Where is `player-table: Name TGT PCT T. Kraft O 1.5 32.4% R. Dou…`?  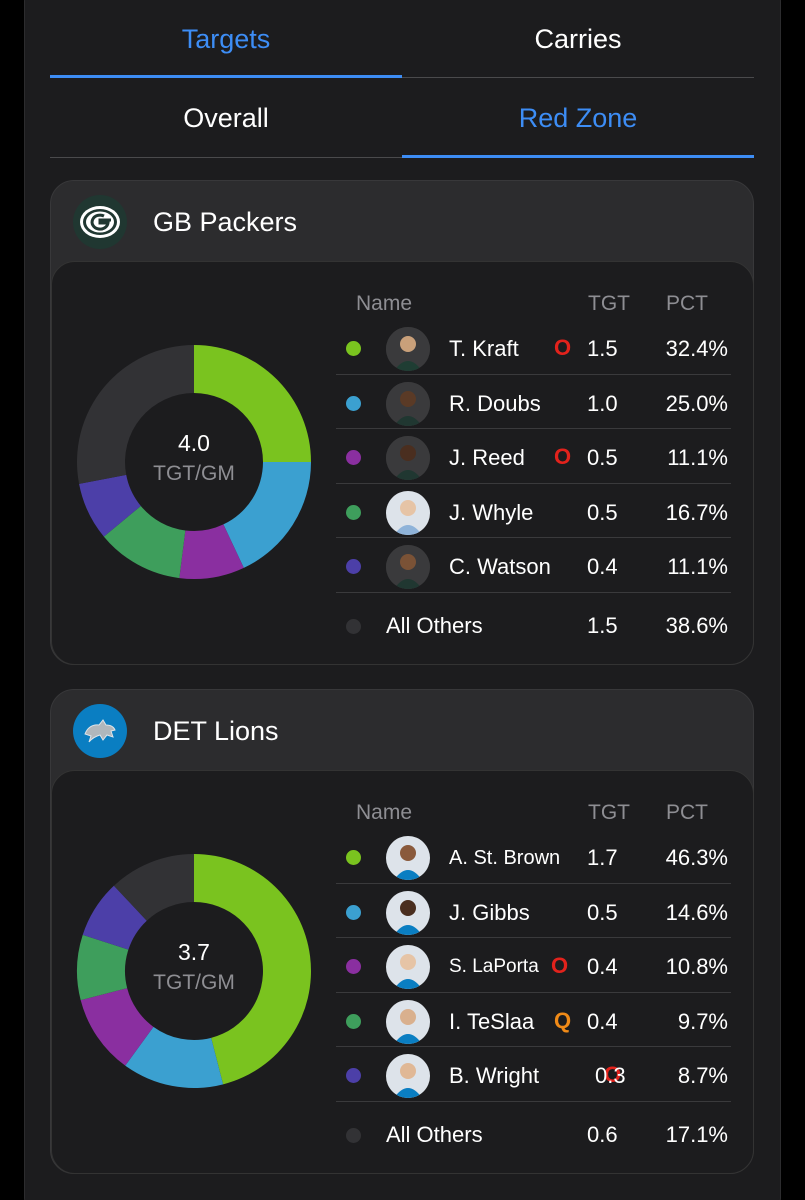 player-table: Name TGT PCT T. Kraft O 1.5 32.4% R. Dou… is located at coordinates (533, 472).